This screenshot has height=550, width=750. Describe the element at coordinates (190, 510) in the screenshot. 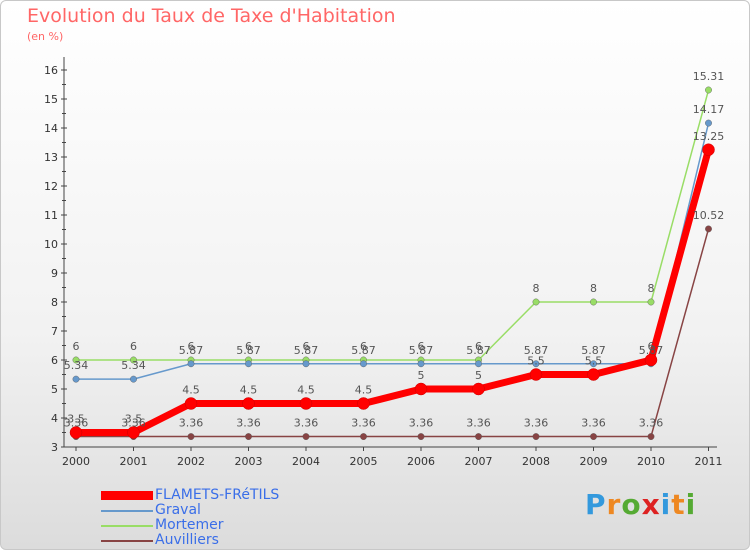

I see `legend-item: Graval` at that location.